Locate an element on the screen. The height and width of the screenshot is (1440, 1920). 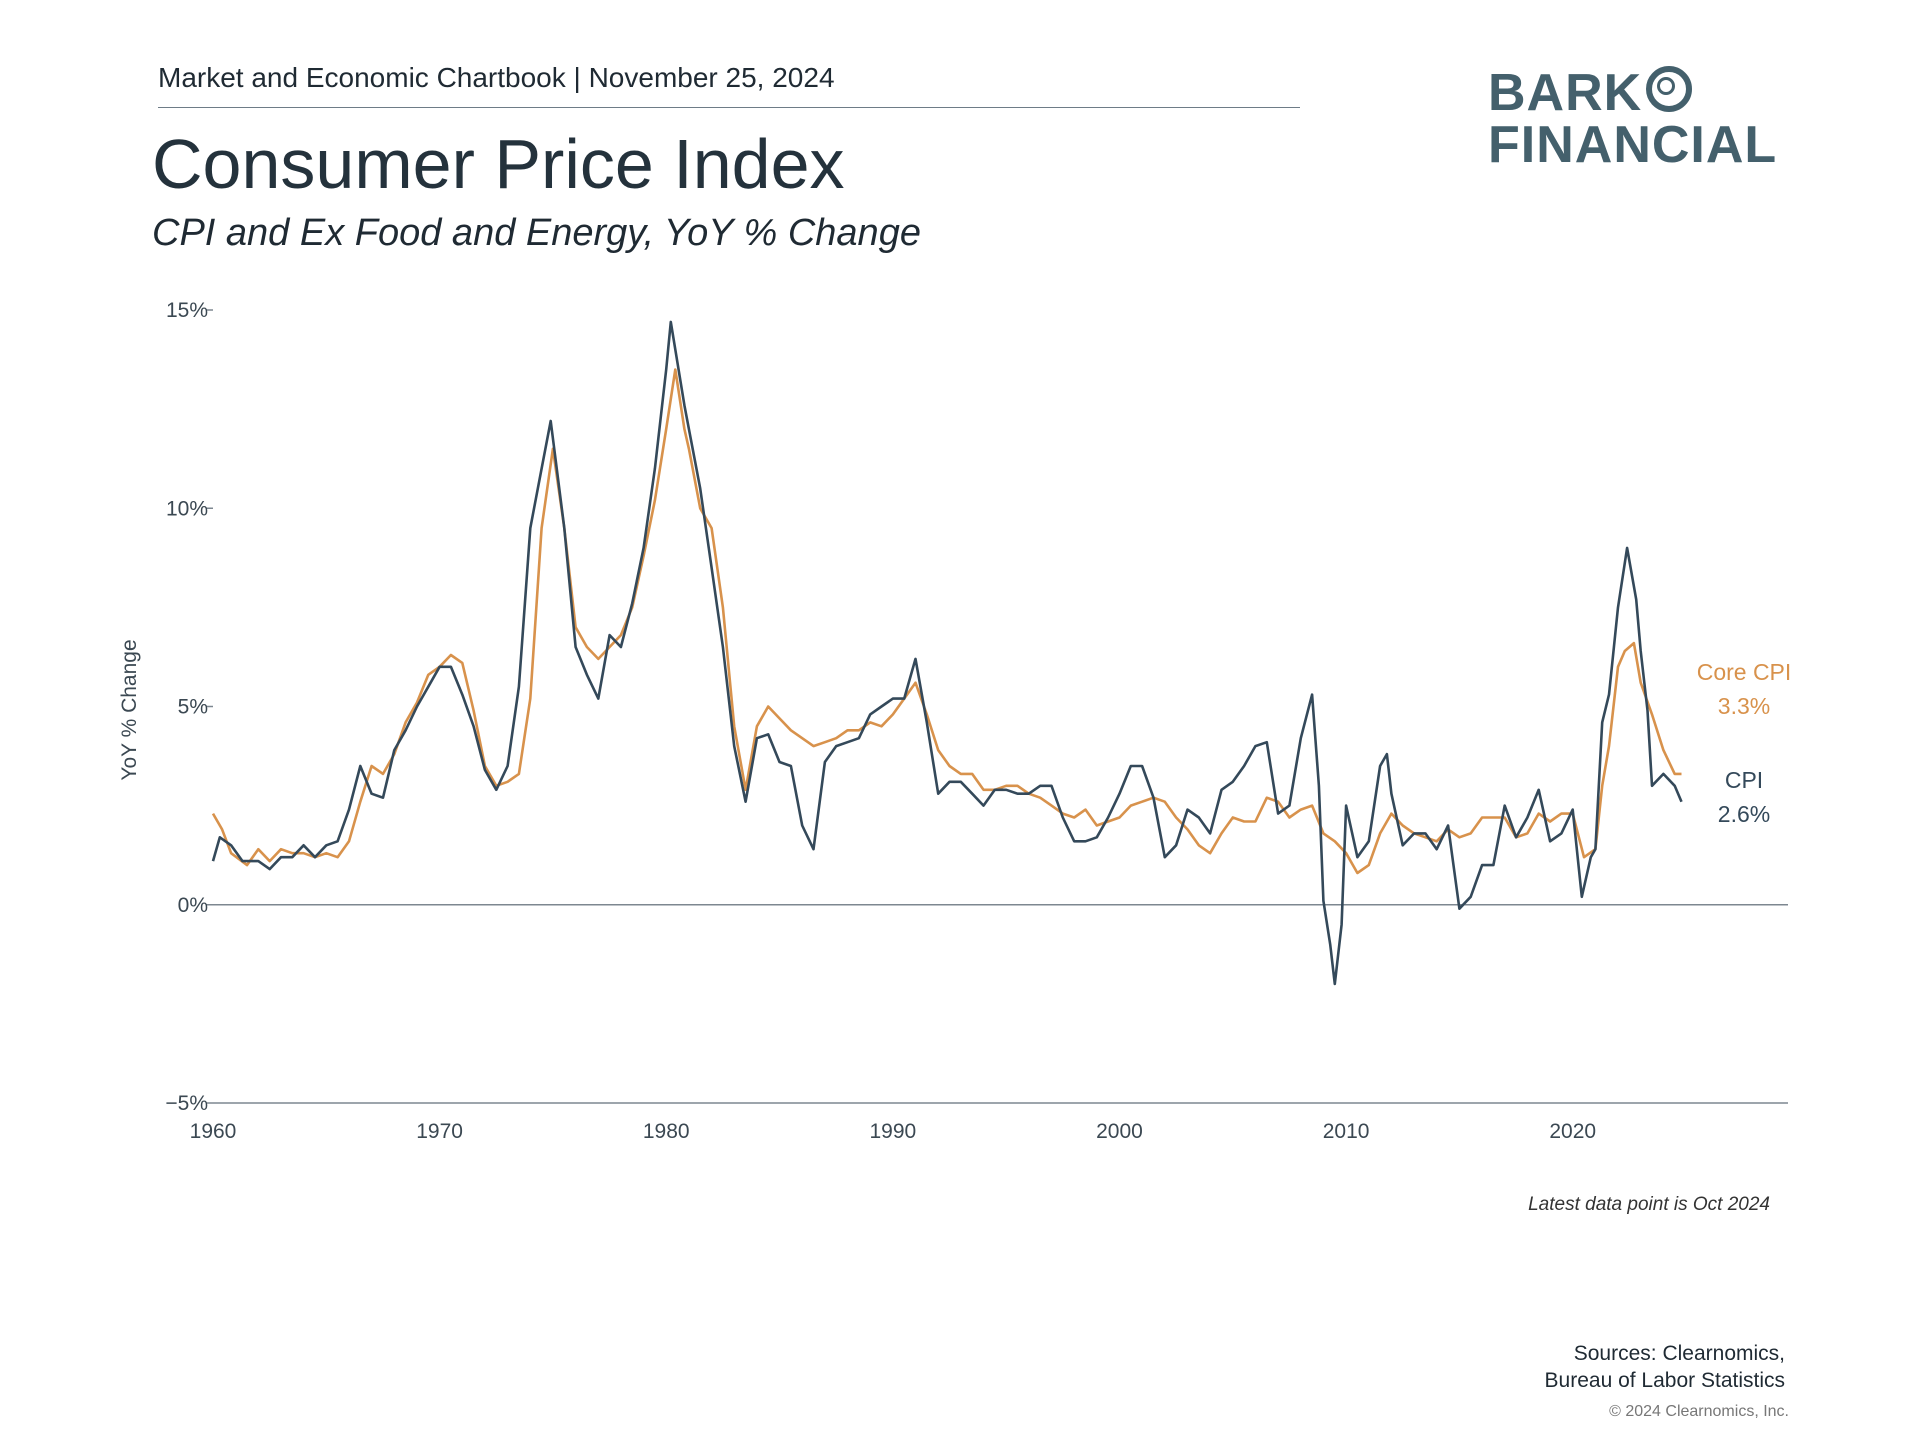
x-tick-label: 2010 is located at coordinates (1346, 1131).